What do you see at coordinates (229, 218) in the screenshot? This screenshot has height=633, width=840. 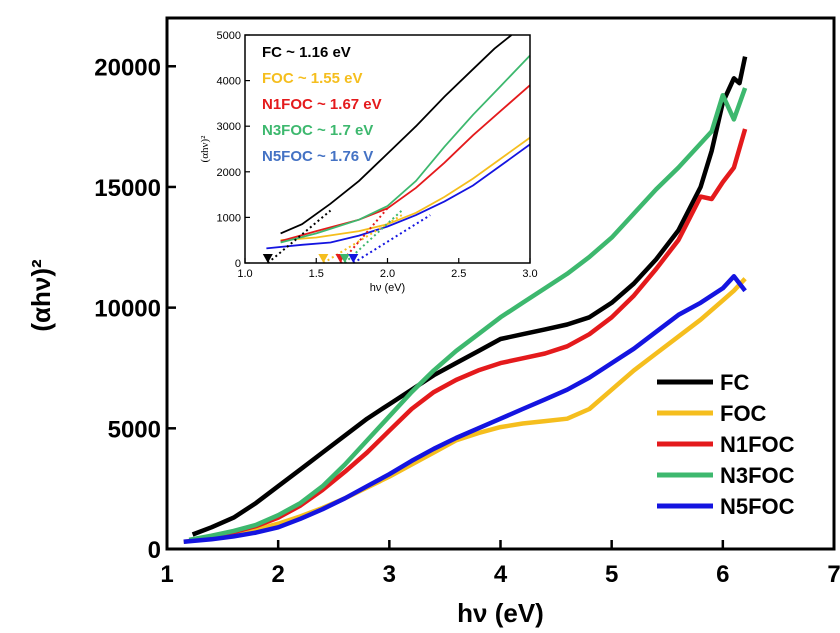 I see `inset-y-tick-label: 1000` at bounding box center [229, 218].